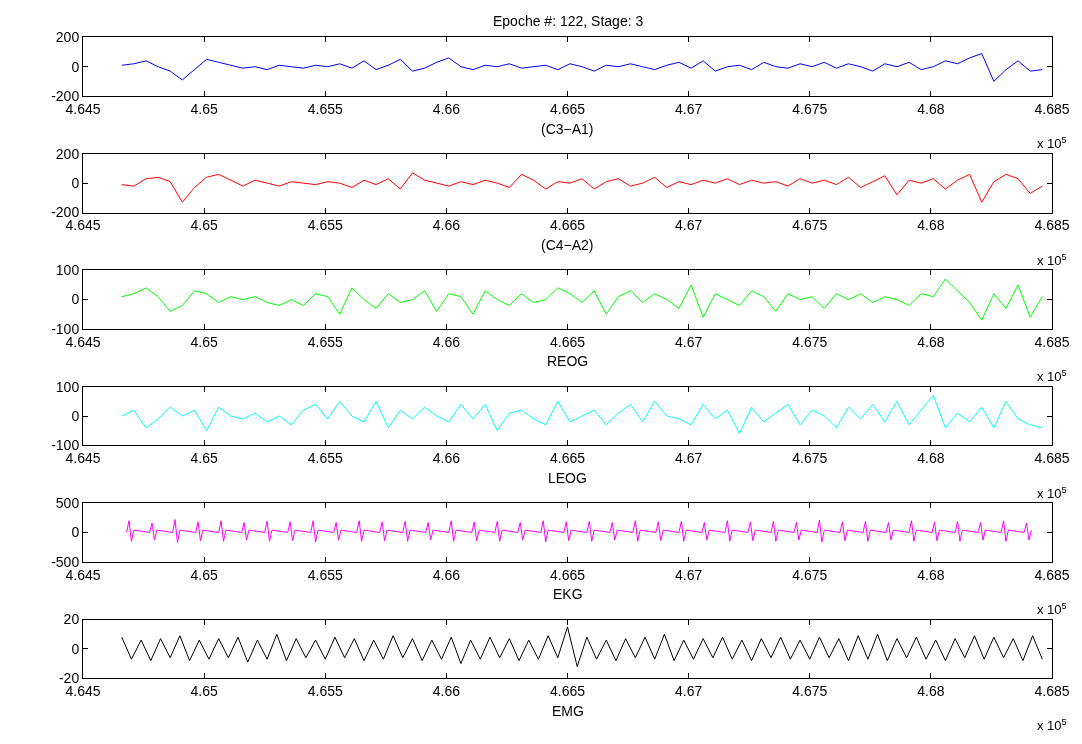  What do you see at coordinates (567, 245) in the screenshot?
I see `x-axis-title: (C4−A2)` at bounding box center [567, 245].